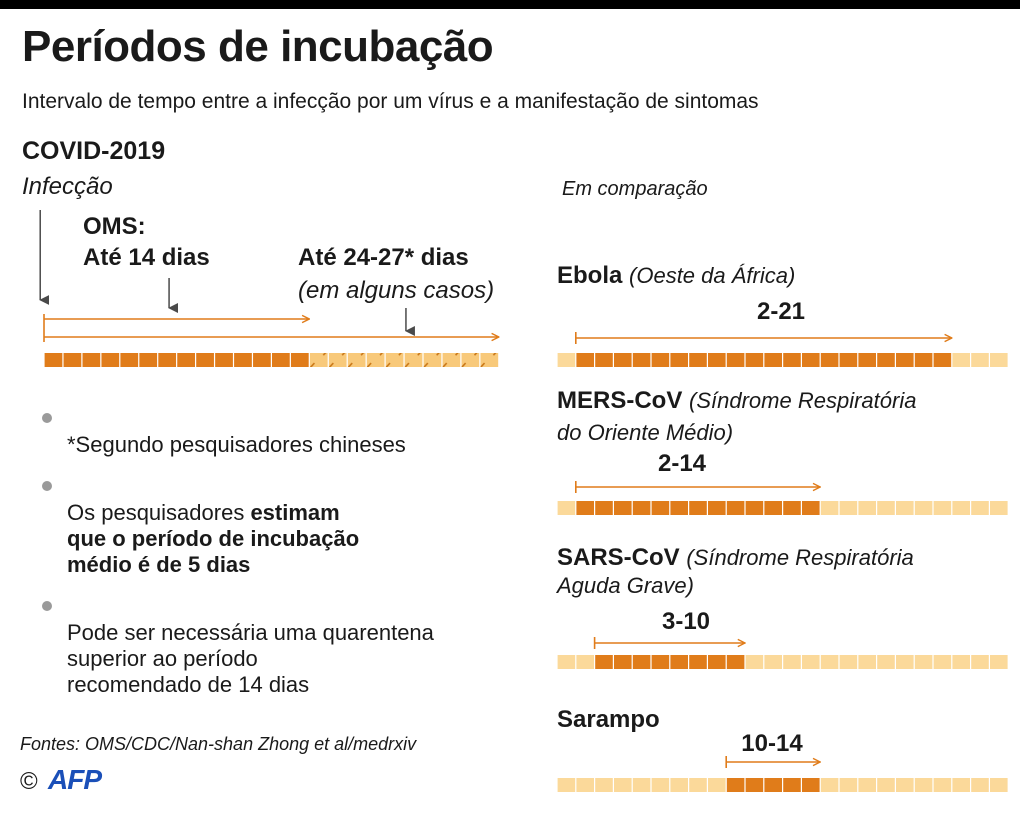 The image size is (1020, 820). What do you see at coordinates (269, 288) in the screenshot?
I see `covid-timeline` at bounding box center [269, 288].